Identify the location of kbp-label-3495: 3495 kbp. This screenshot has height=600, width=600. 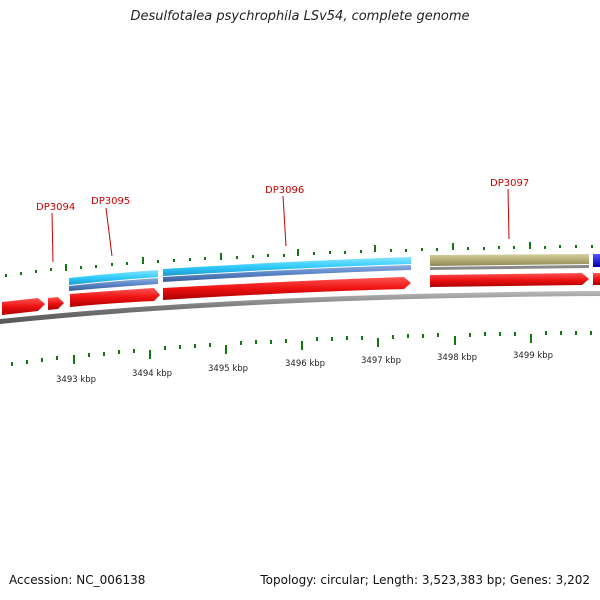
(228, 369).